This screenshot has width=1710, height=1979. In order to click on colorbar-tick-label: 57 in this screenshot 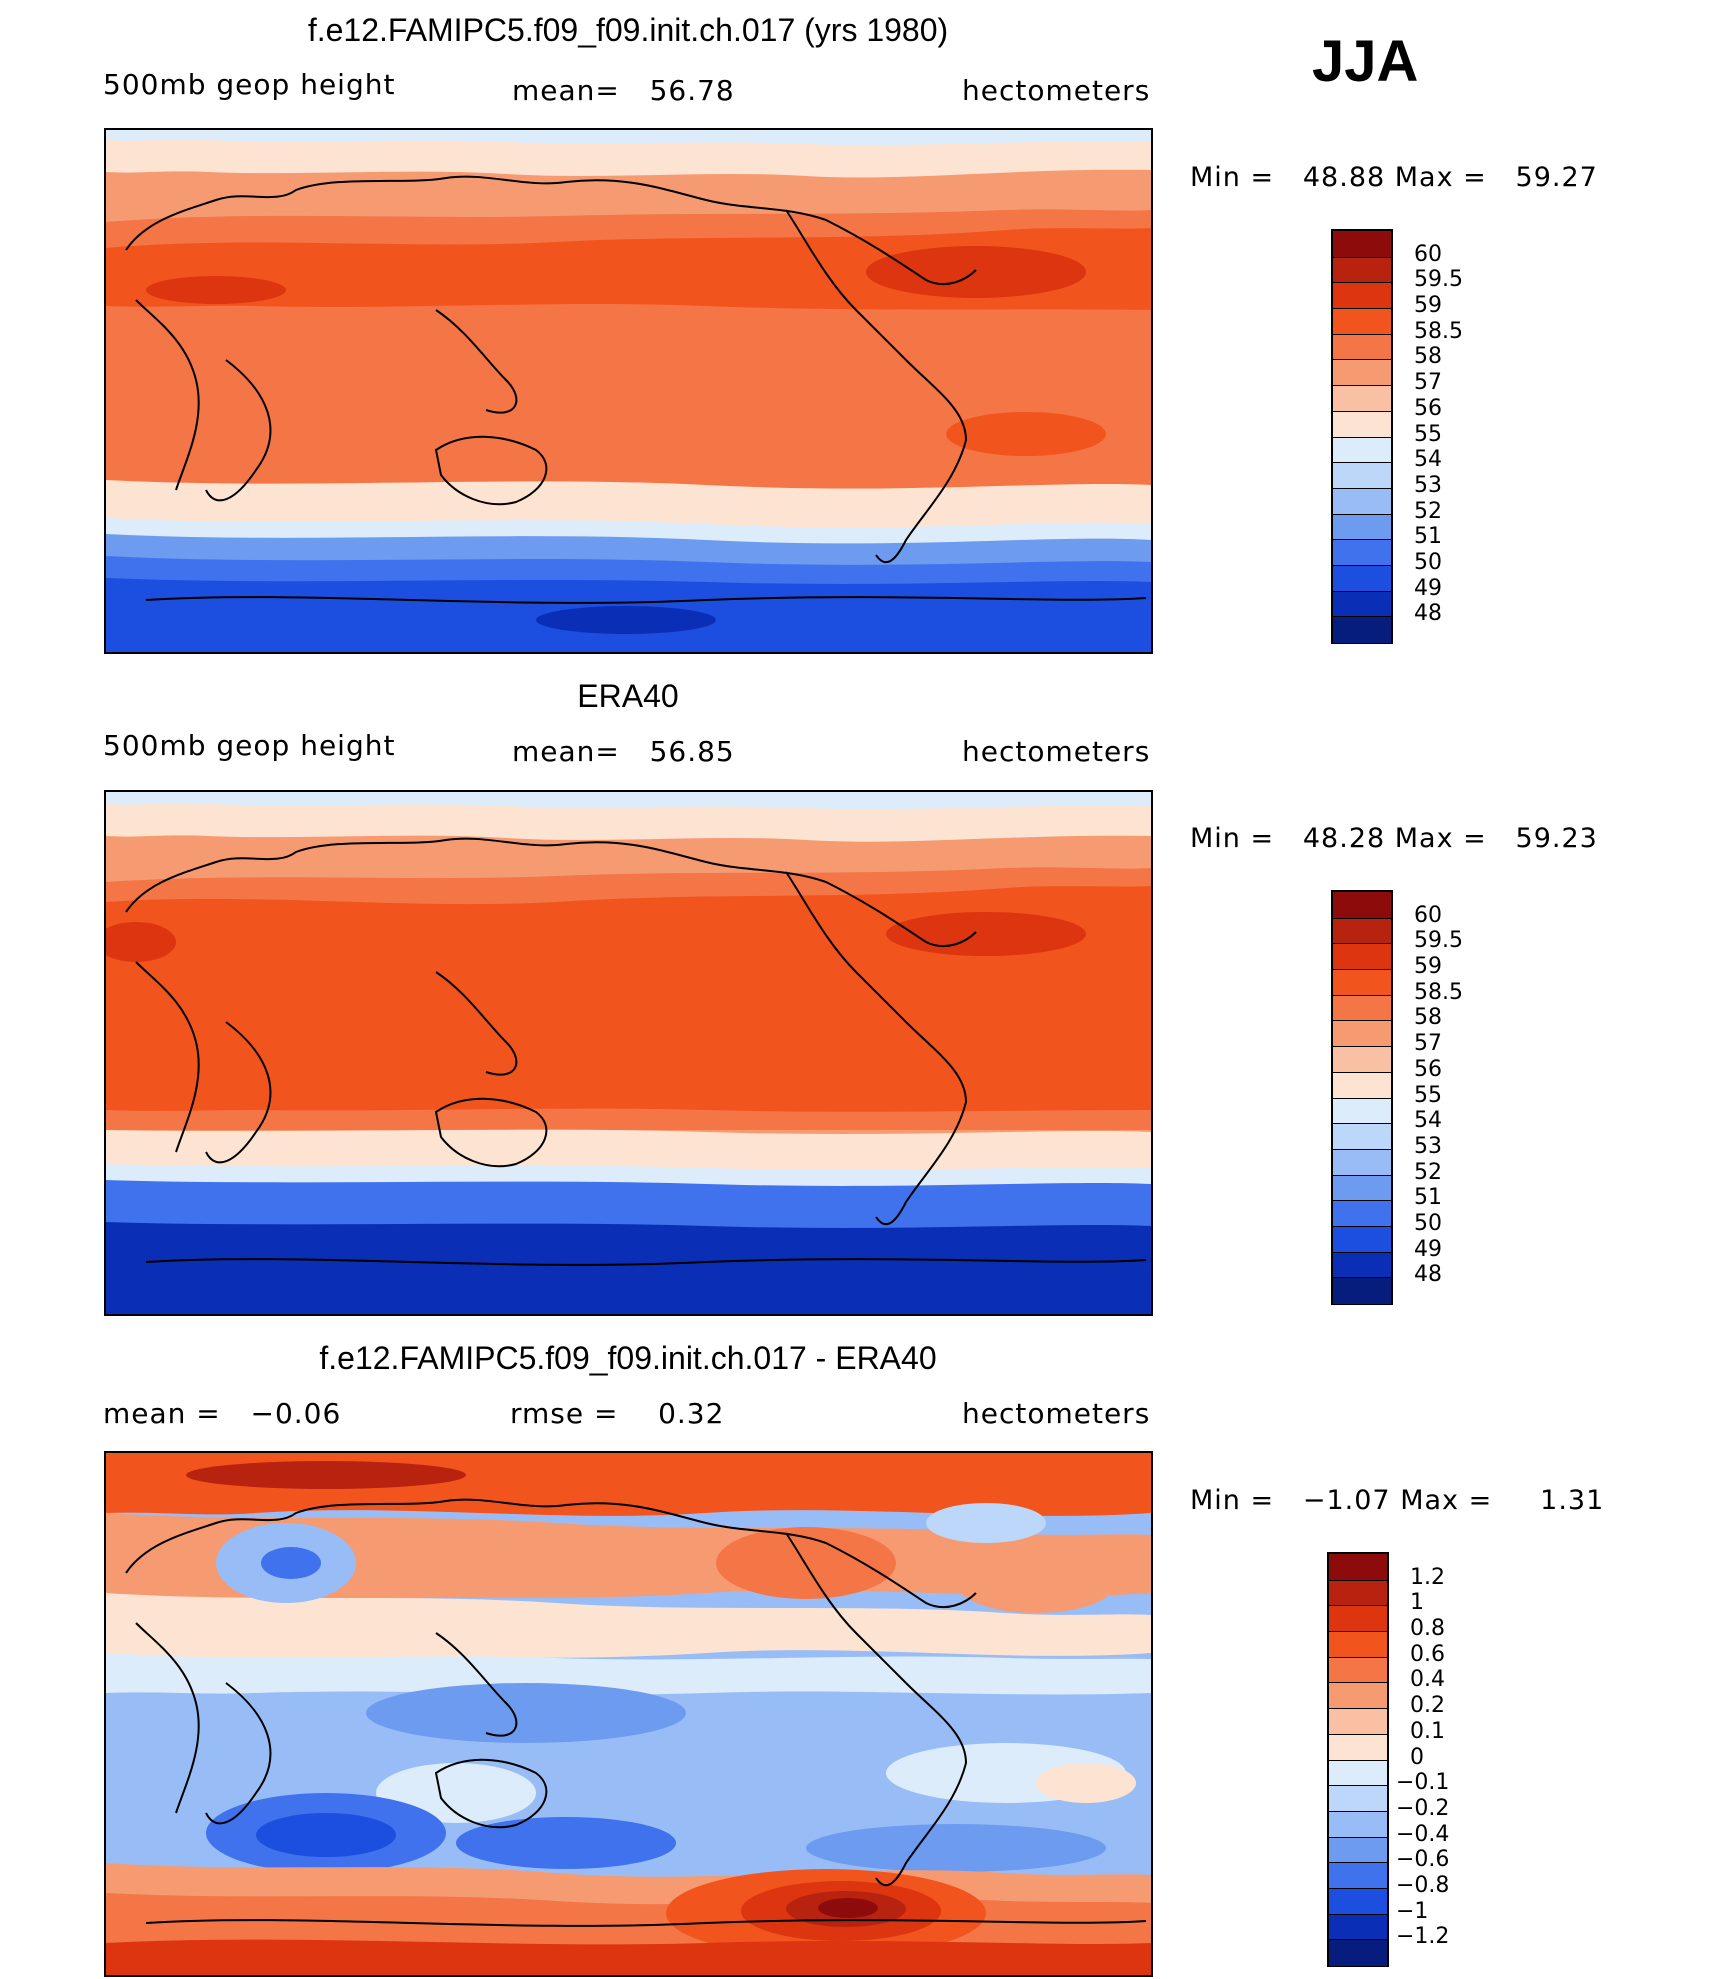, I will do `click(1428, 383)`.